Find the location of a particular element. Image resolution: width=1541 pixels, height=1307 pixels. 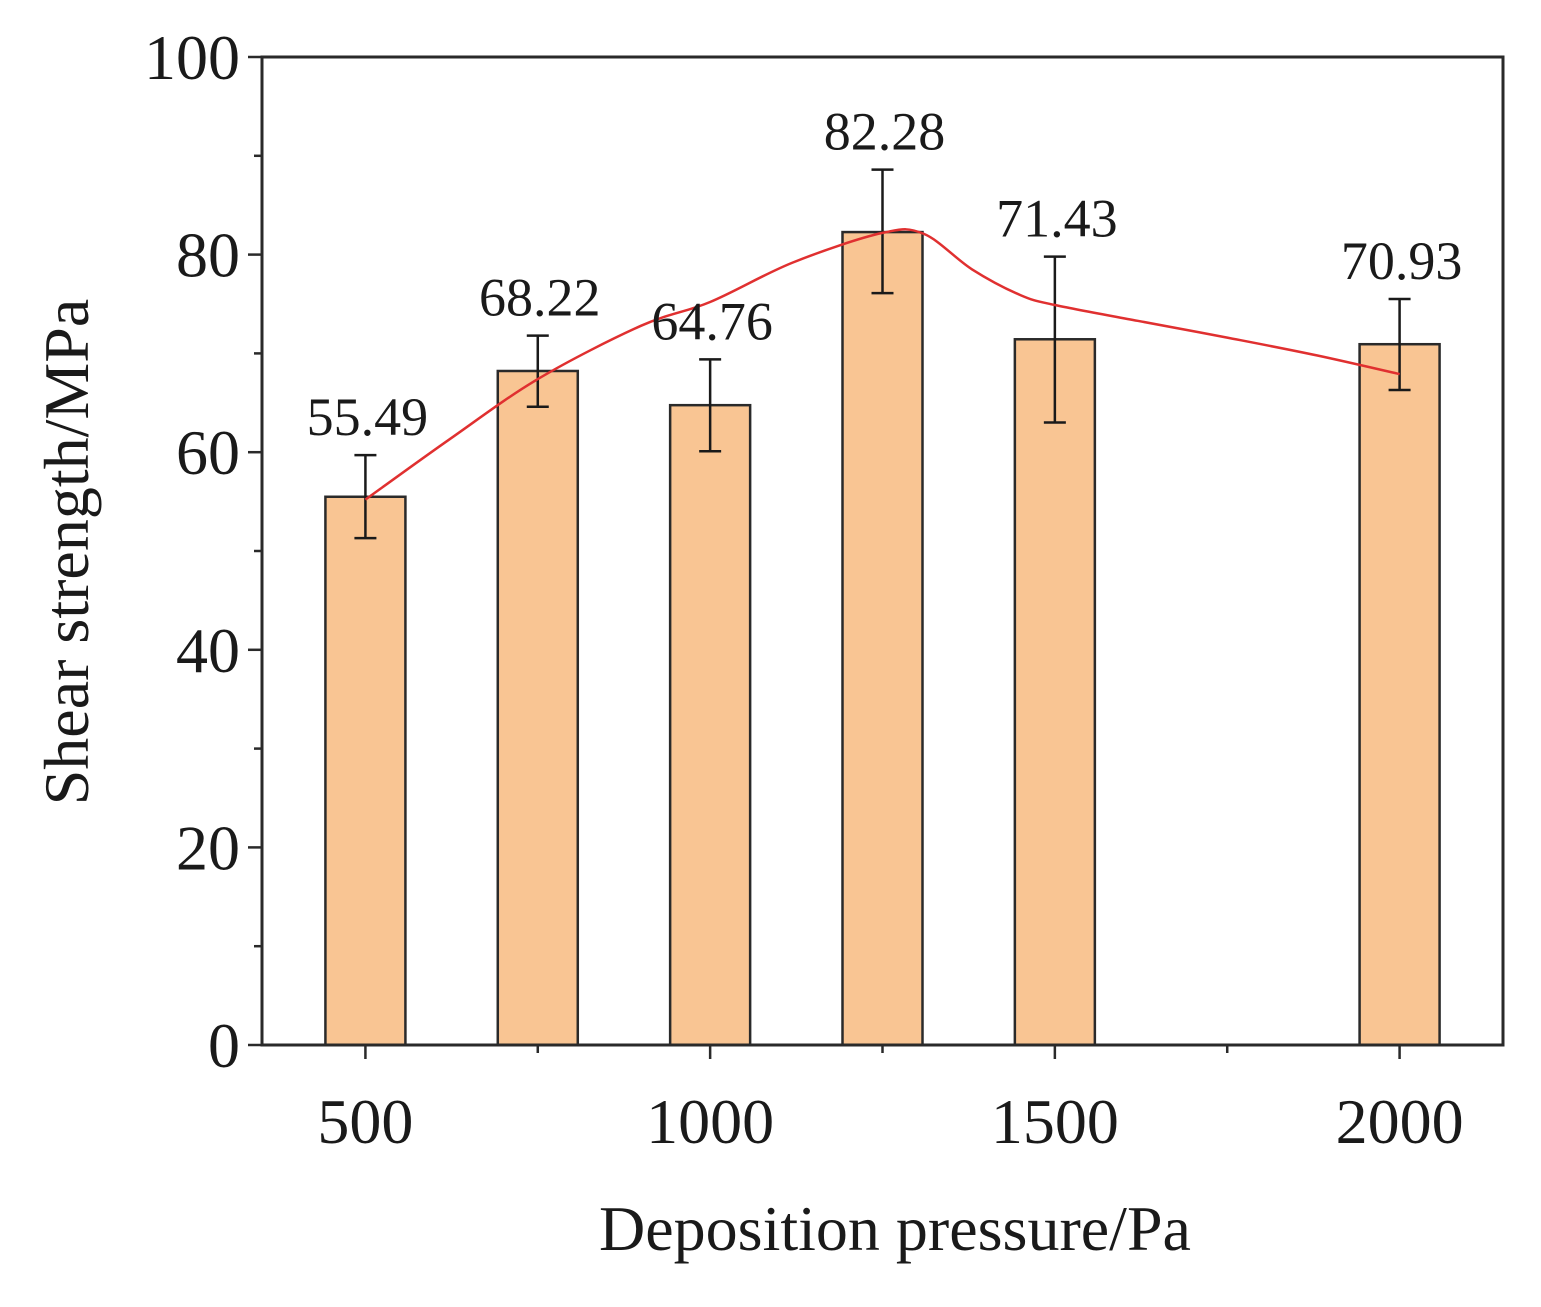

x-tick-label-2000: 2000 is located at coordinates (1400, 1121).